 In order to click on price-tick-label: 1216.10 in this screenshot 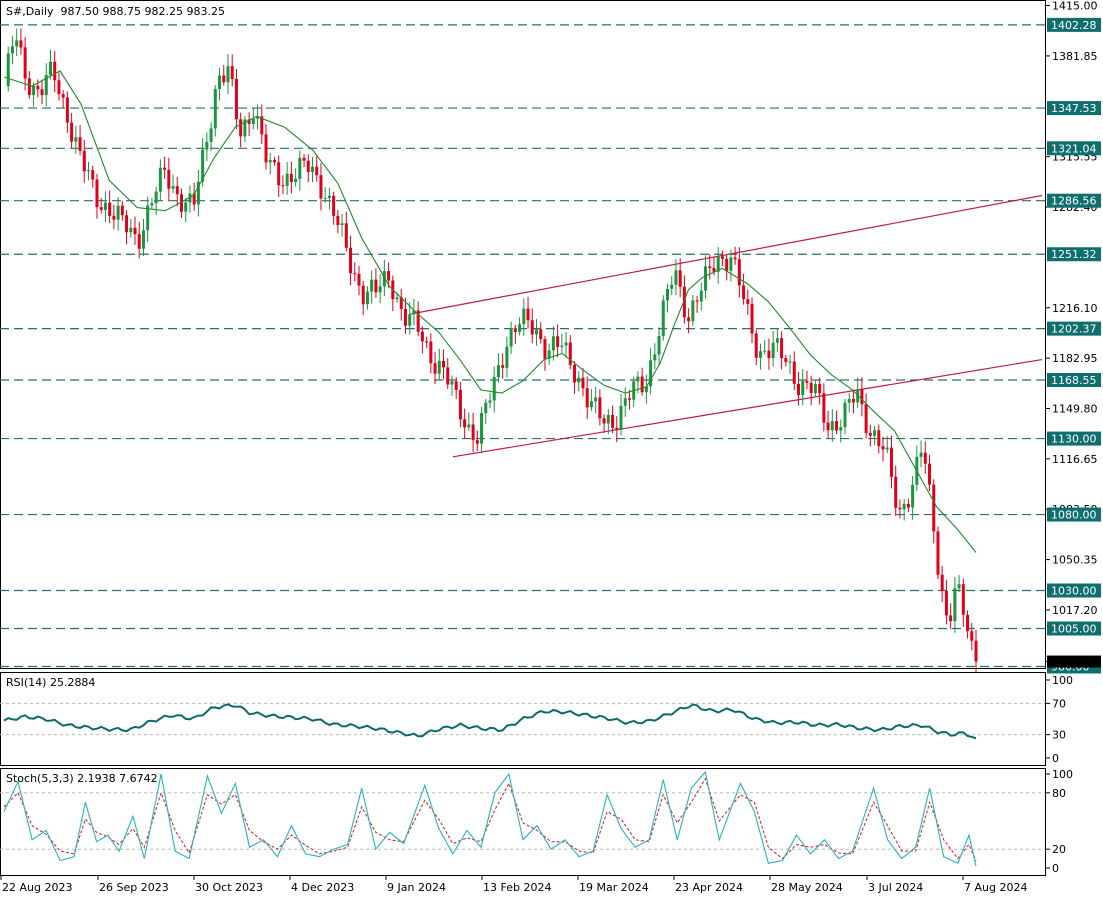, I will do `click(1075, 308)`.